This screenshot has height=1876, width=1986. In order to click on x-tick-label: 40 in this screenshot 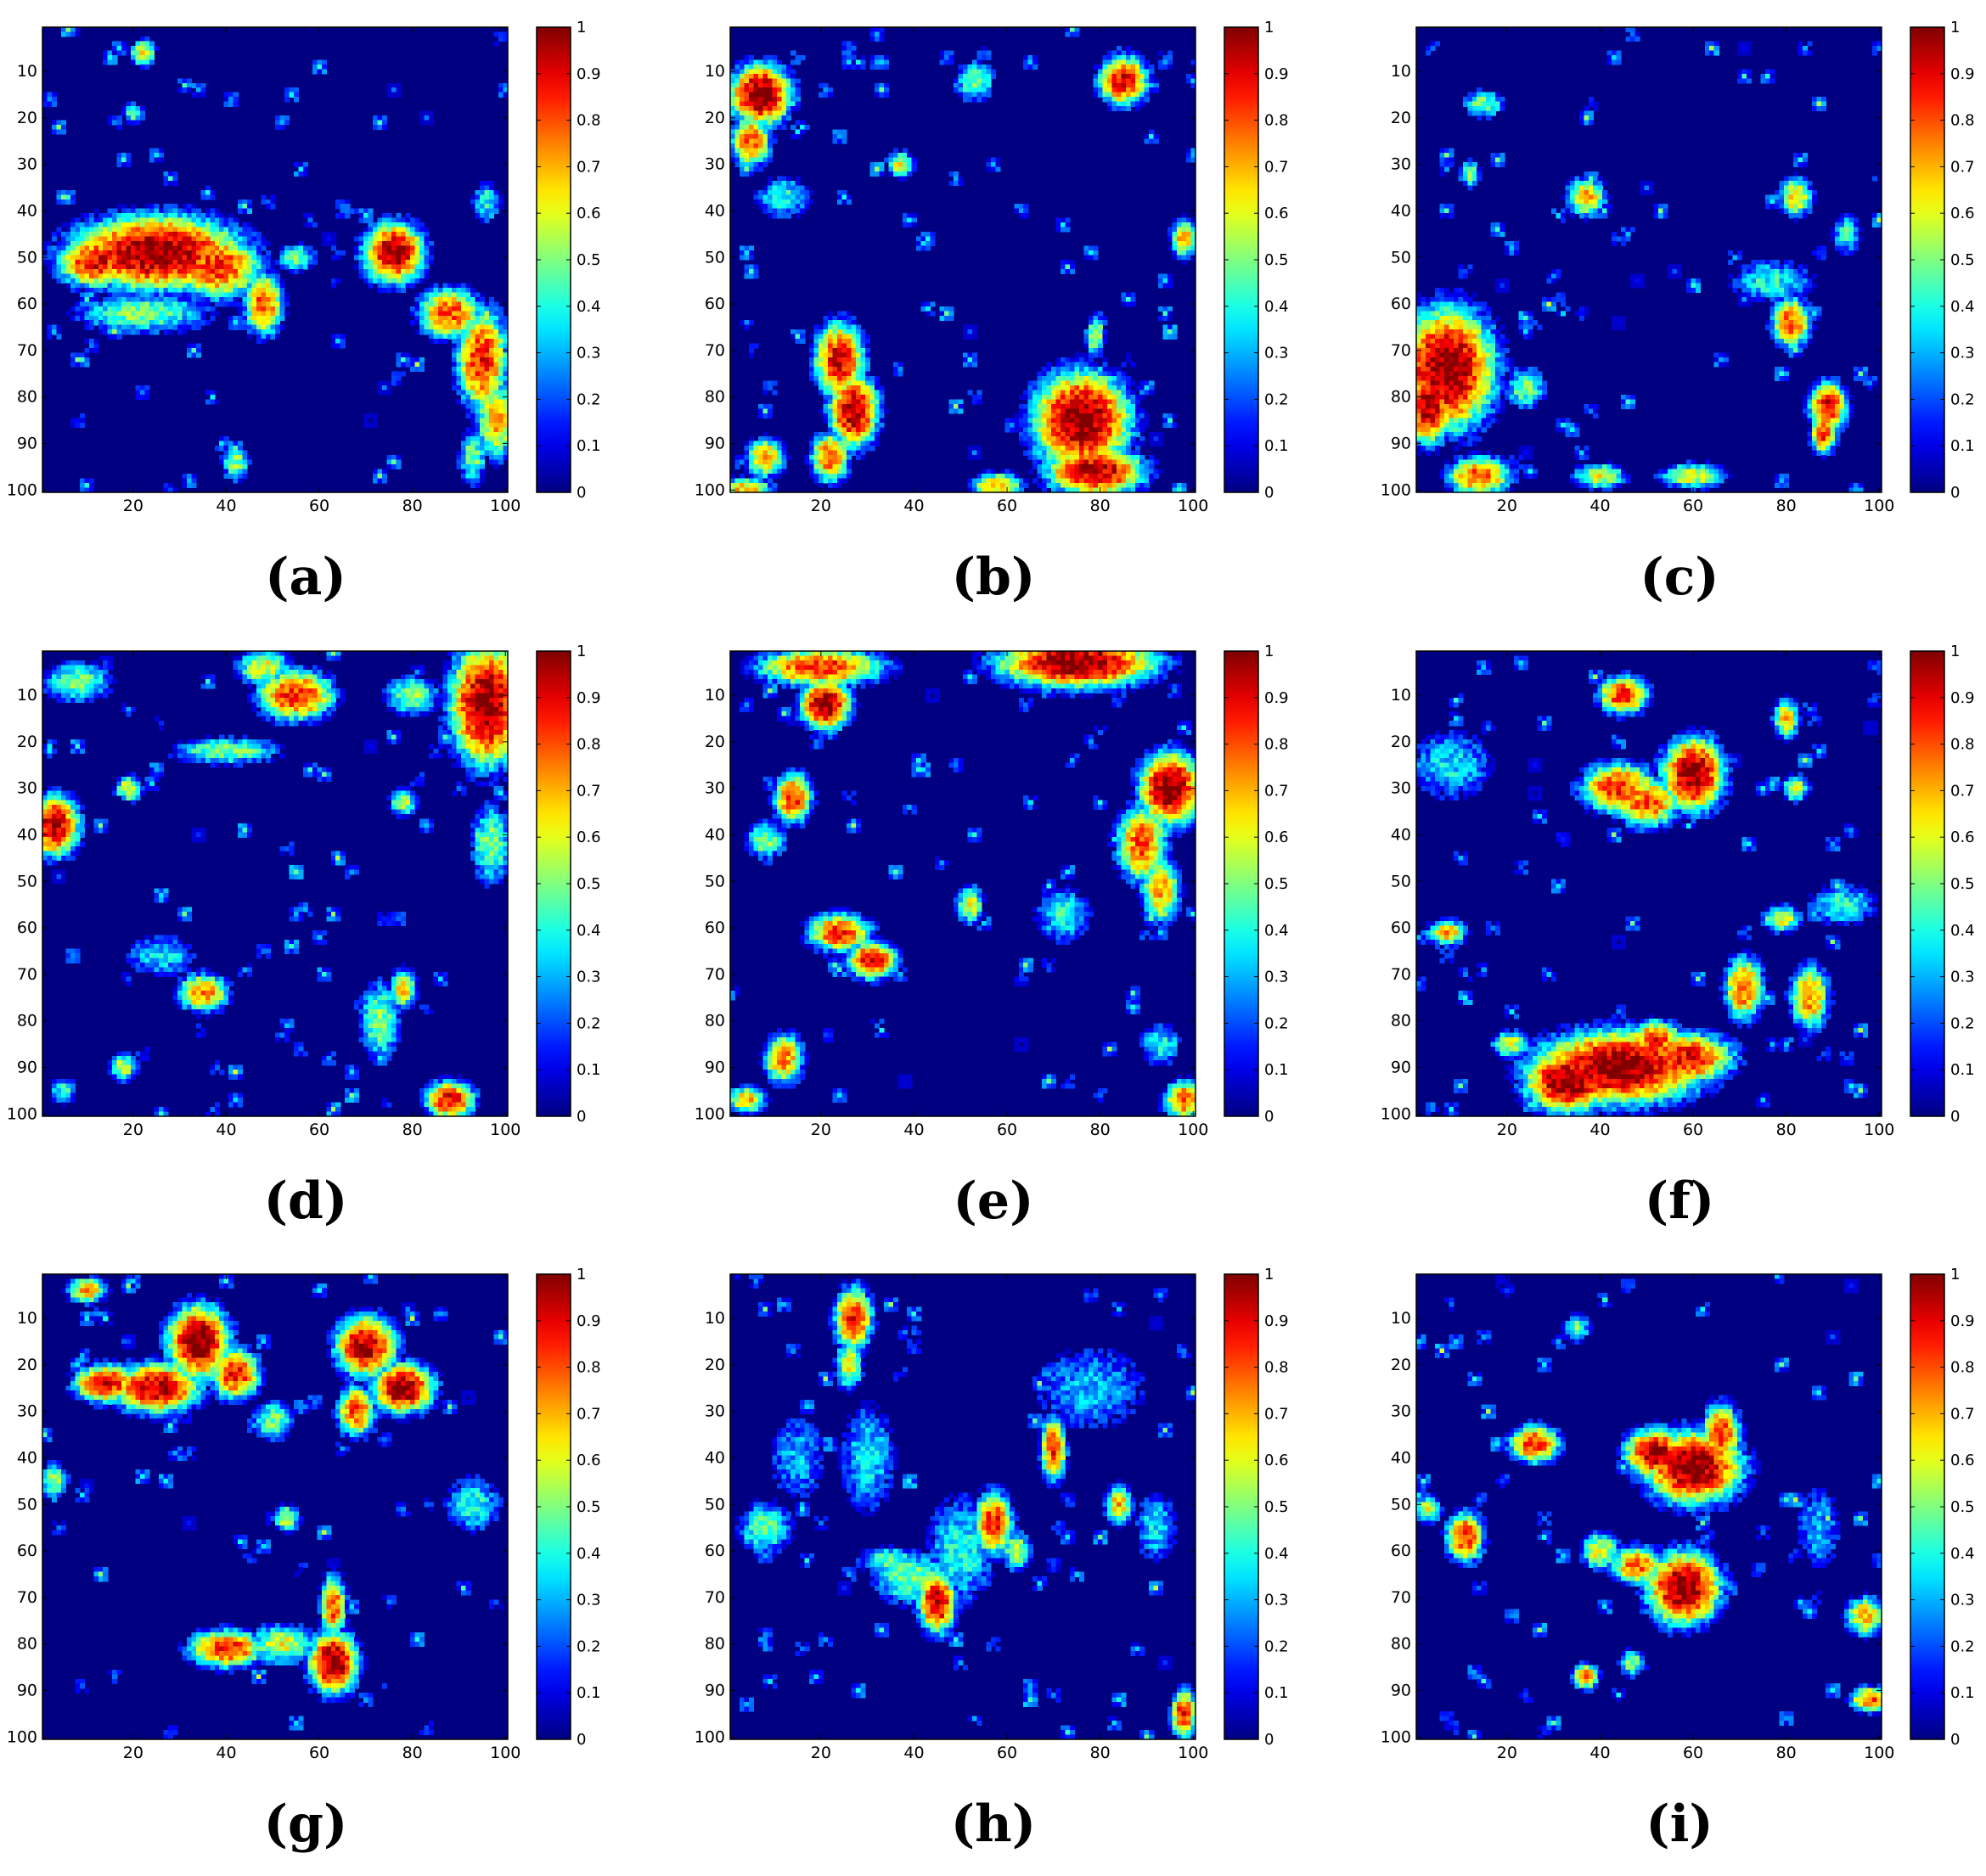, I will do `click(226, 506)`.